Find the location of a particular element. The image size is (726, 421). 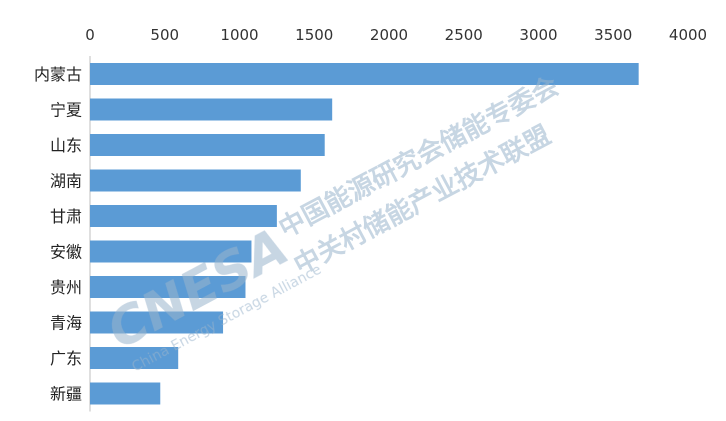

x-tick-label: 2500 is located at coordinates (464, 35).